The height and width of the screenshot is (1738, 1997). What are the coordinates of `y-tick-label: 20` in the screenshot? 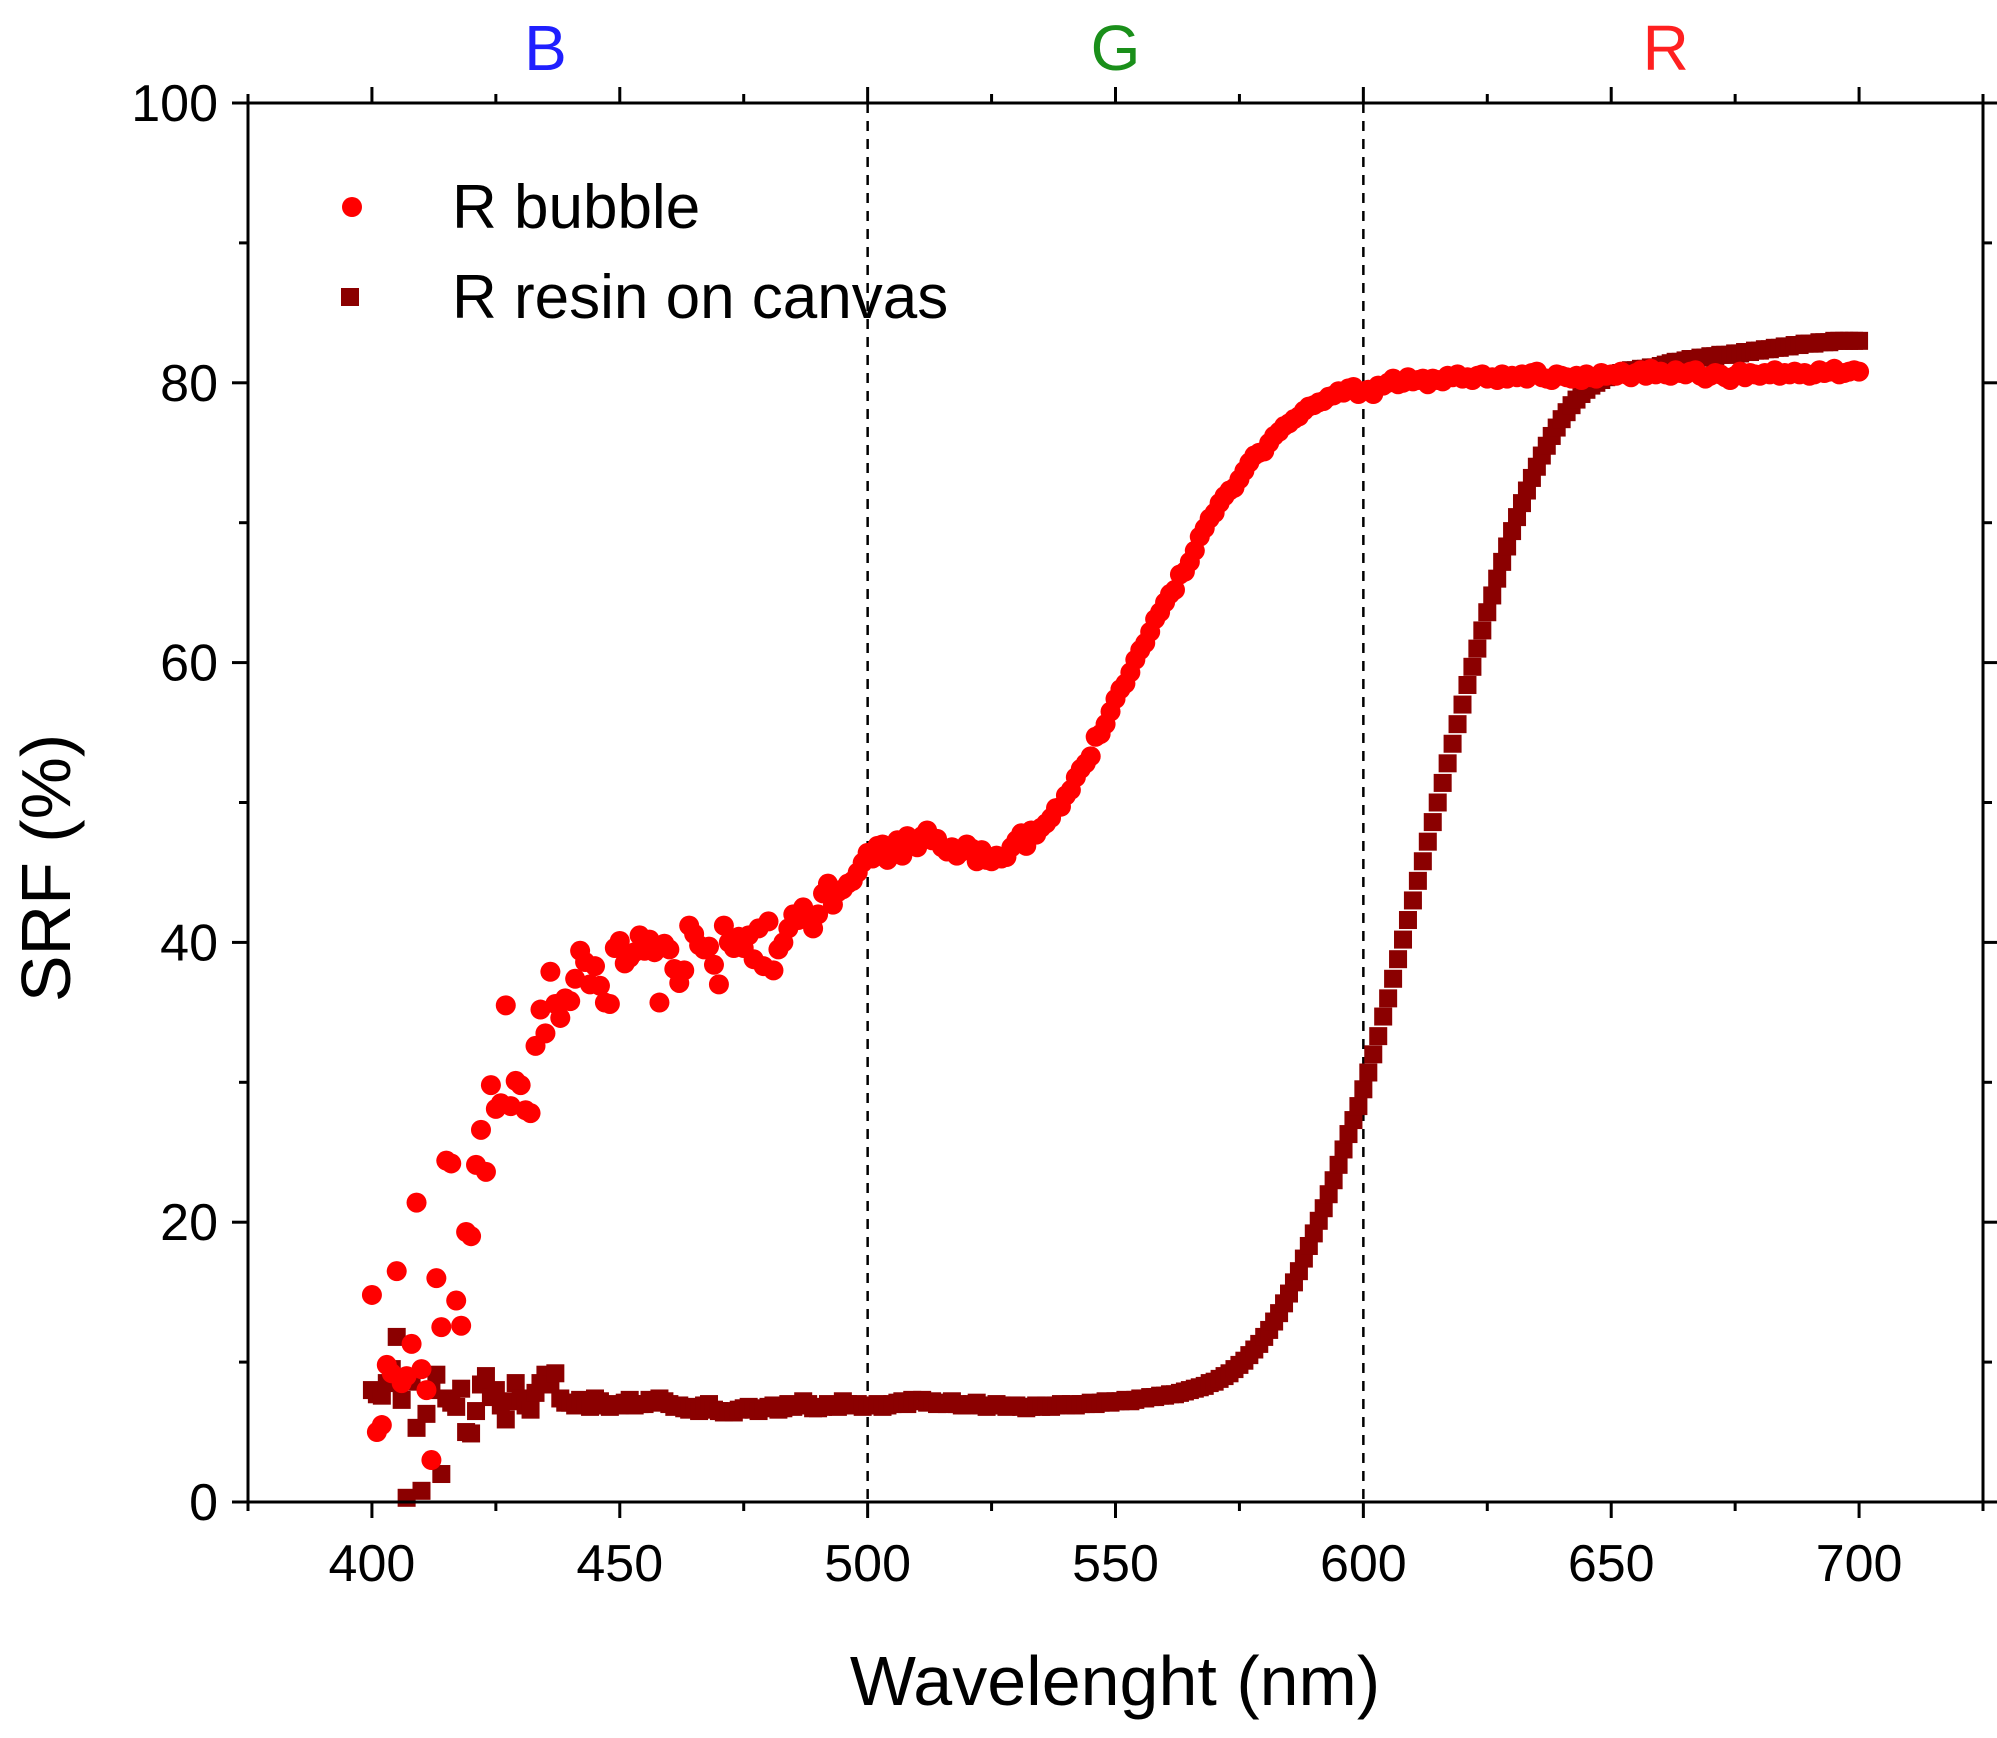 It's located at (189, 1223).